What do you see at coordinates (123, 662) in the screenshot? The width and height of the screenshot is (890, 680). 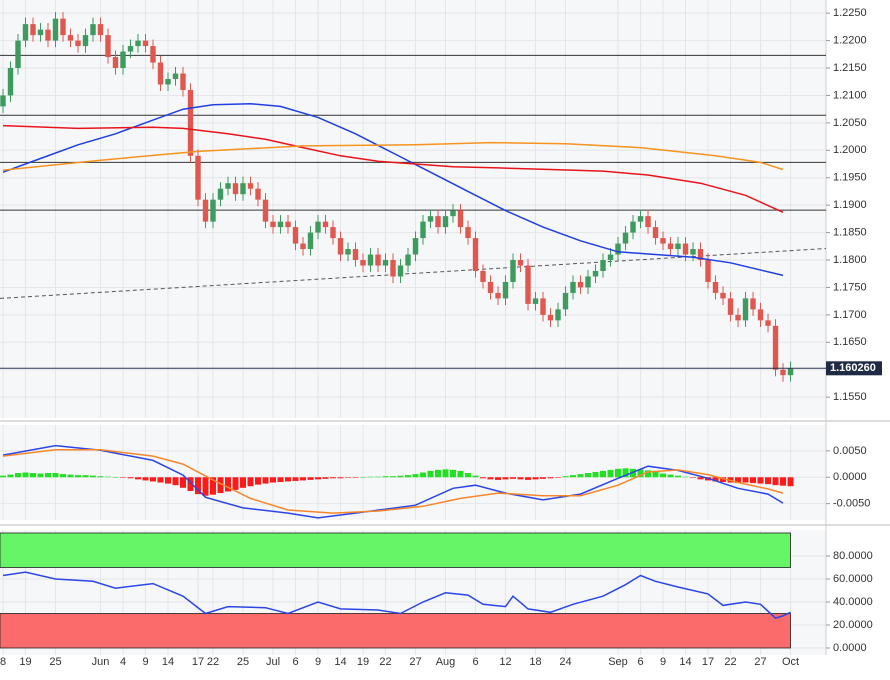 I see `x-tick-label: 4` at bounding box center [123, 662].